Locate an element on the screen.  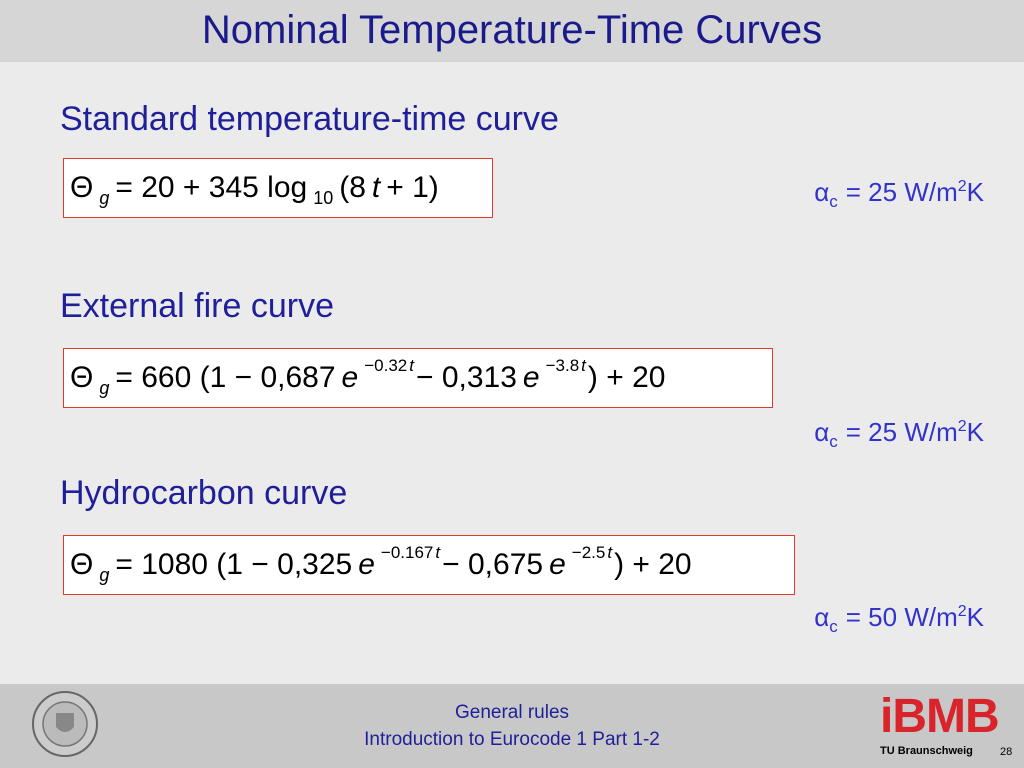
section-heading: Hydrocarbon curve is located at coordinates (204, 493).